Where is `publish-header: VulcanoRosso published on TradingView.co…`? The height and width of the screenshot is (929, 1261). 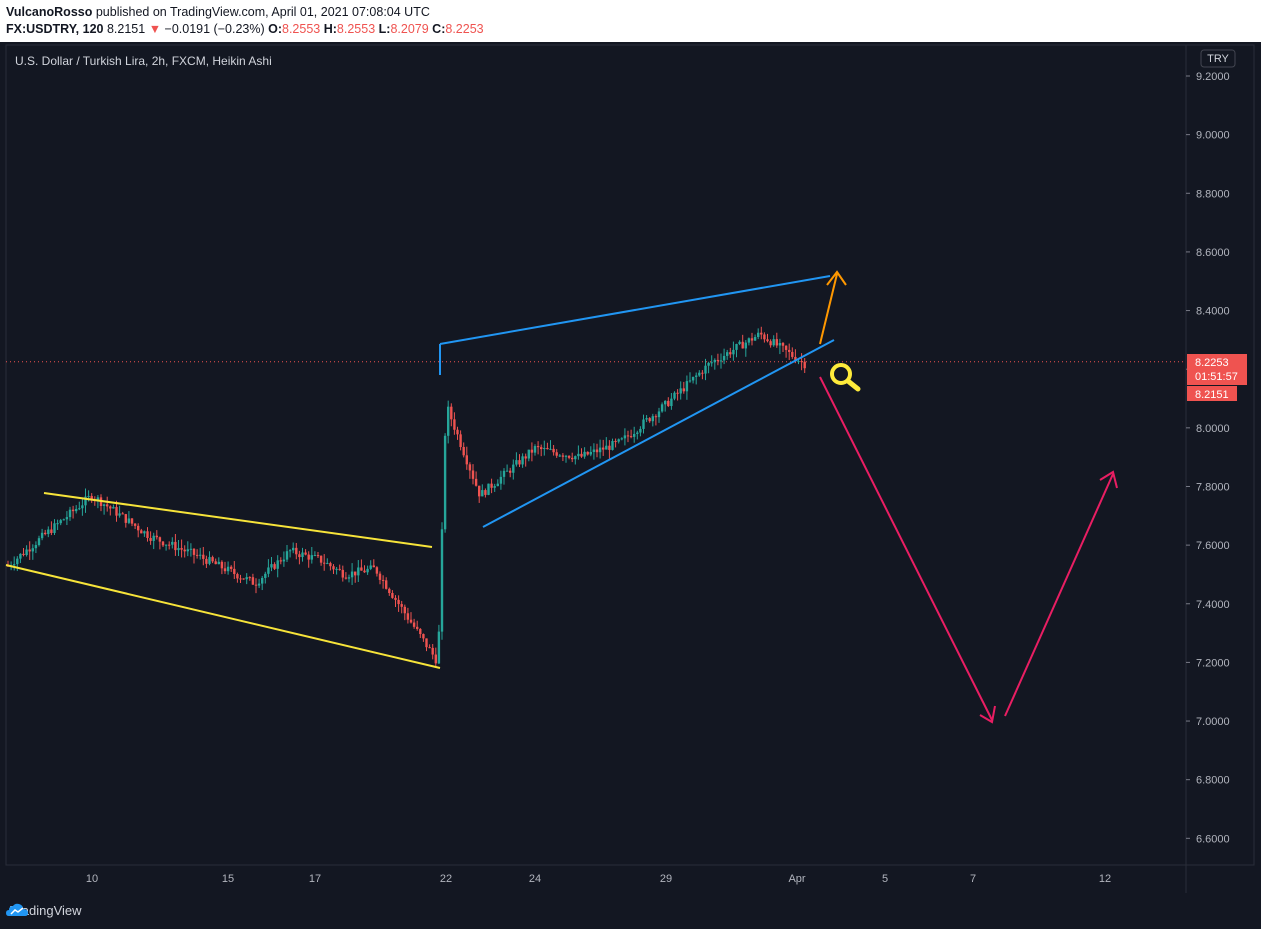
publish-header: VulcanoRosso published on TradingView.co… is located at coordinates (630, 21).